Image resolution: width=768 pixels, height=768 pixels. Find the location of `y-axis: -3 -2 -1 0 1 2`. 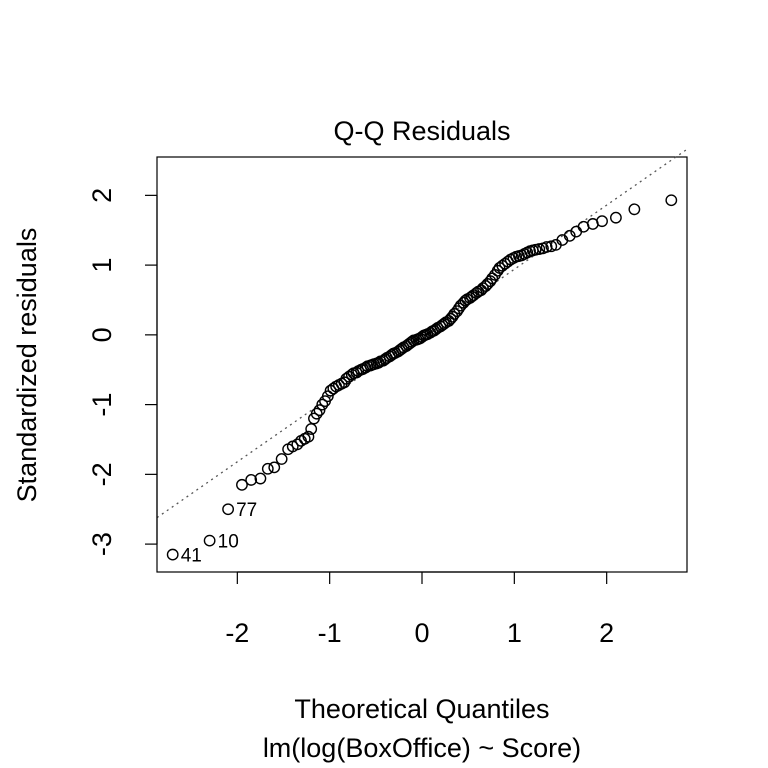

y-axis: -3 -2 -1 0 1 2 is located at coordinates (122, 372).